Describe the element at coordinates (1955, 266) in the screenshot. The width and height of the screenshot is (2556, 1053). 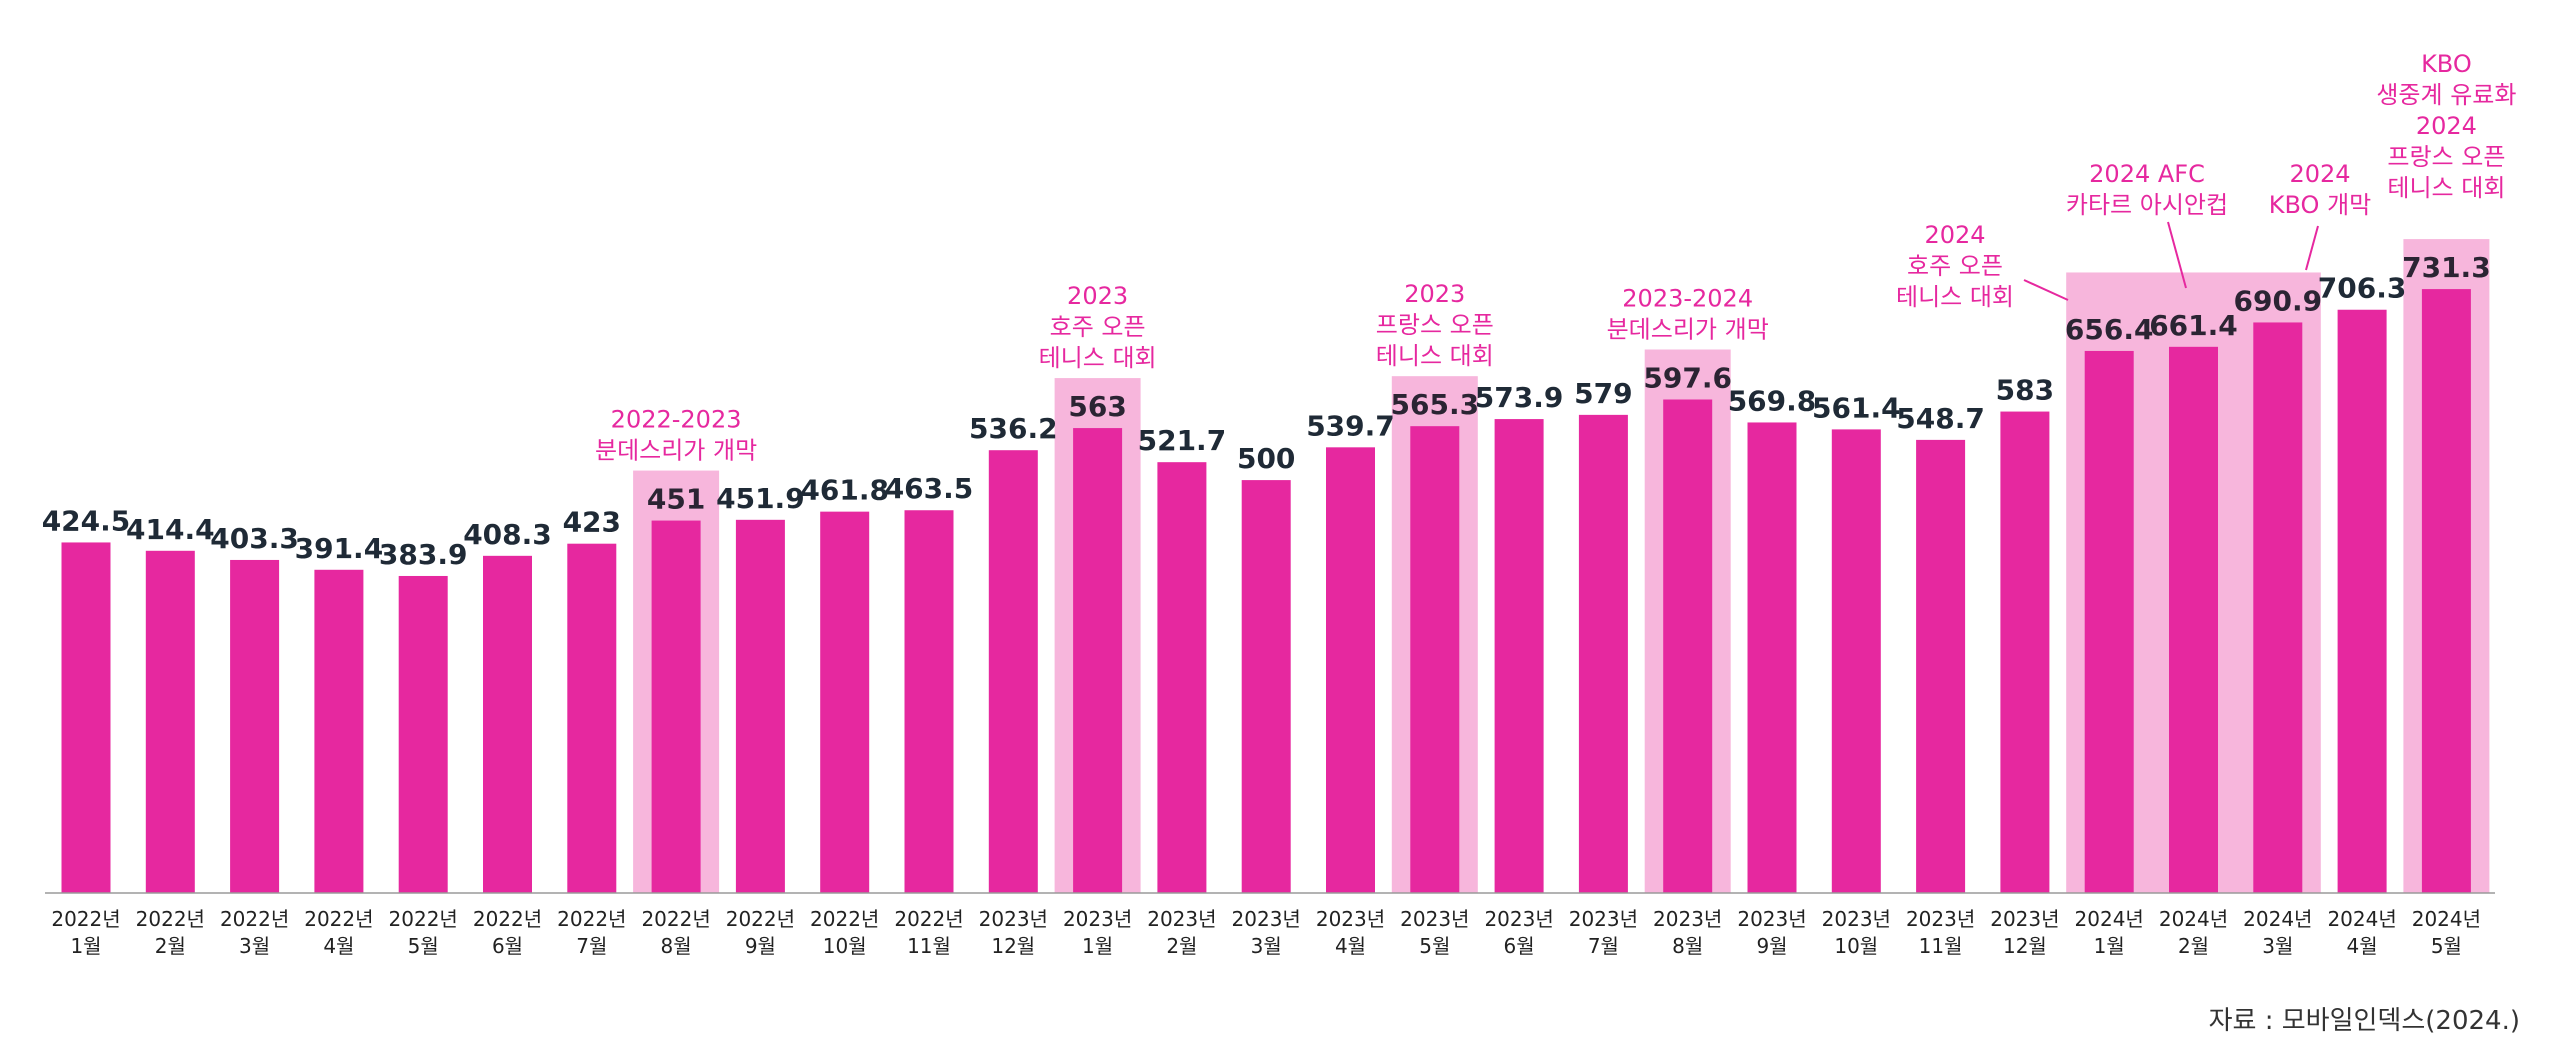
I see `annotation-4: 2024 호주 오픈 테니스 대회` at that location.